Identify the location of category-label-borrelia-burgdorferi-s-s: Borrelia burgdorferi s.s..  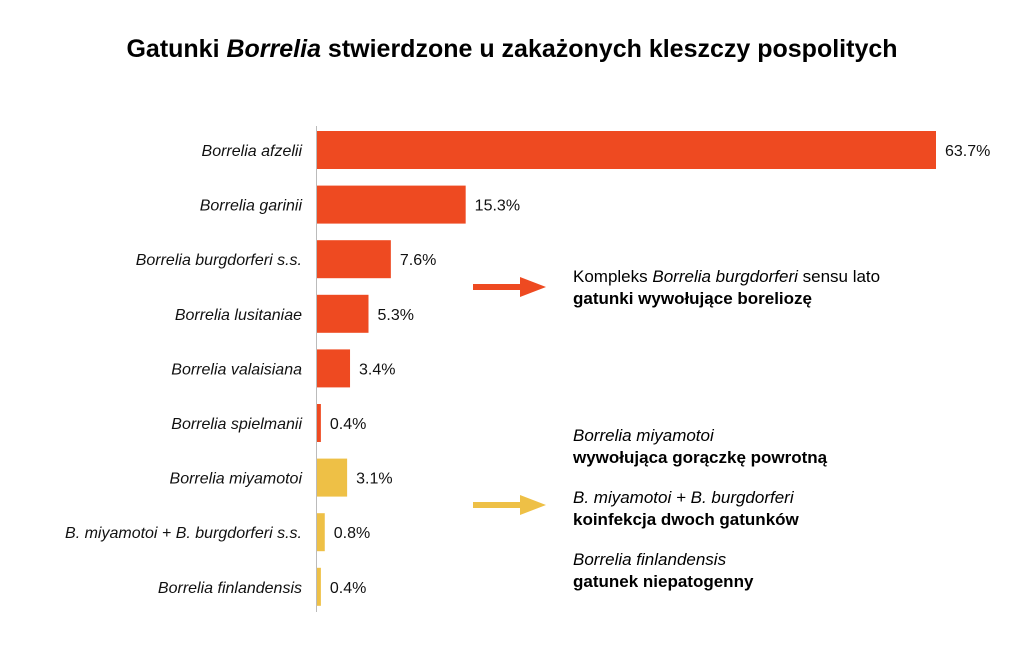
(219, 260).